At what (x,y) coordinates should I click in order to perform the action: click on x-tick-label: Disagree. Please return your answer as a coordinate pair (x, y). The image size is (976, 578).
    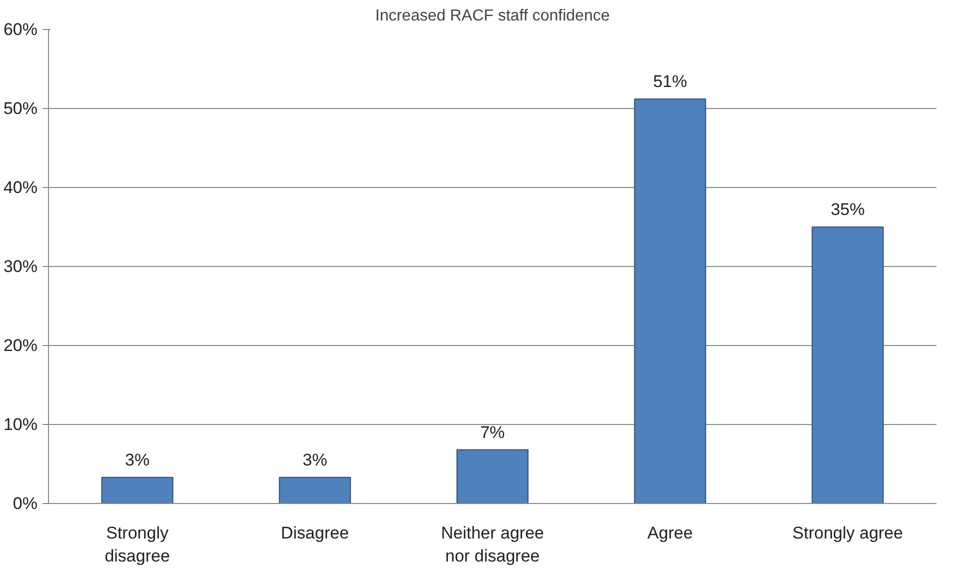
    Looking at the image, I should click on (314, 533).